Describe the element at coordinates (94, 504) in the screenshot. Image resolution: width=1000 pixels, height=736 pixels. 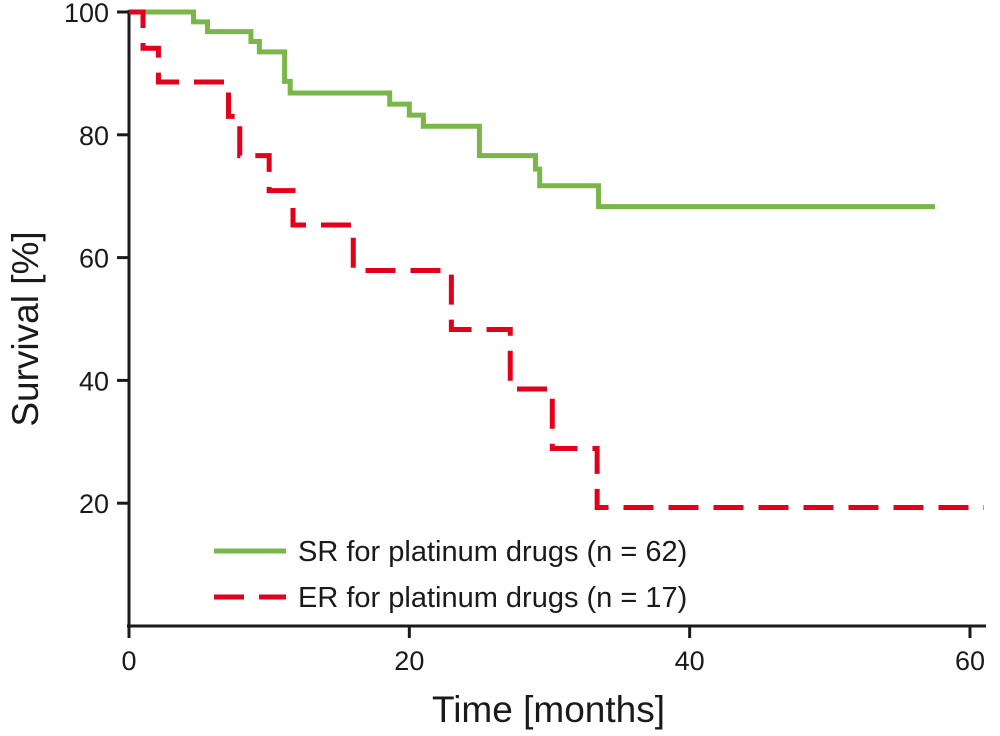
I see `y-tick-label: 20` at that location.